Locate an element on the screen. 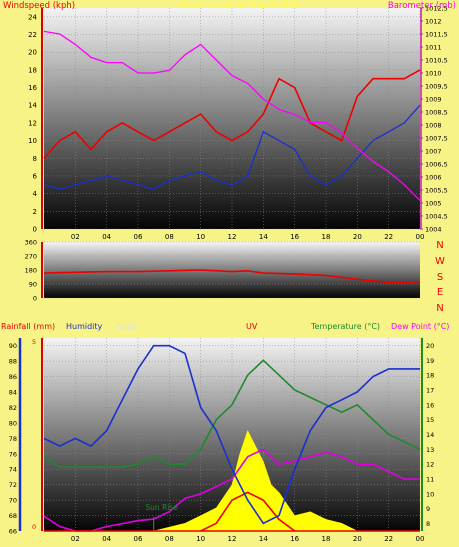 This screenshot has width=459, height=547. humidity-ytick-label: 66 is located at coordinates (13, 532).